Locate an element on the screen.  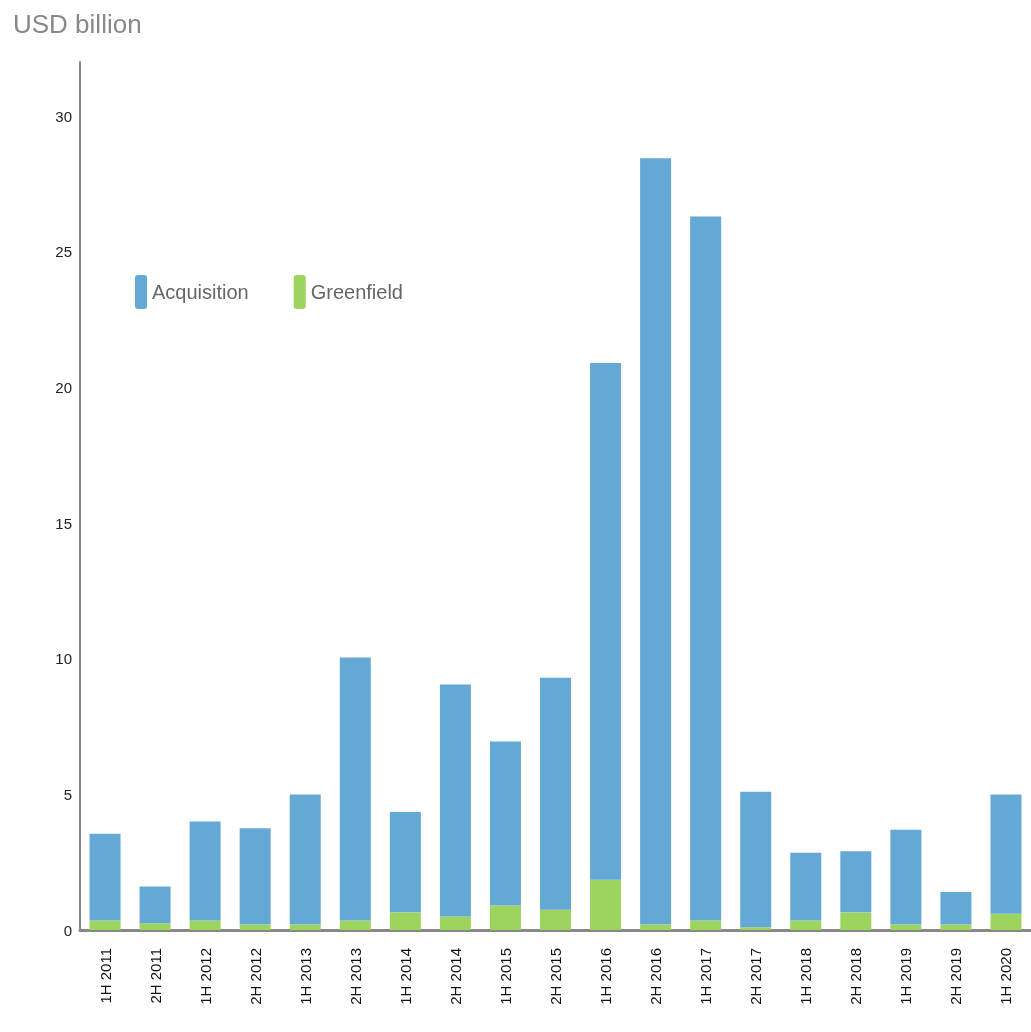
y-tick-label: 10 is located at coordinates (63, 659).